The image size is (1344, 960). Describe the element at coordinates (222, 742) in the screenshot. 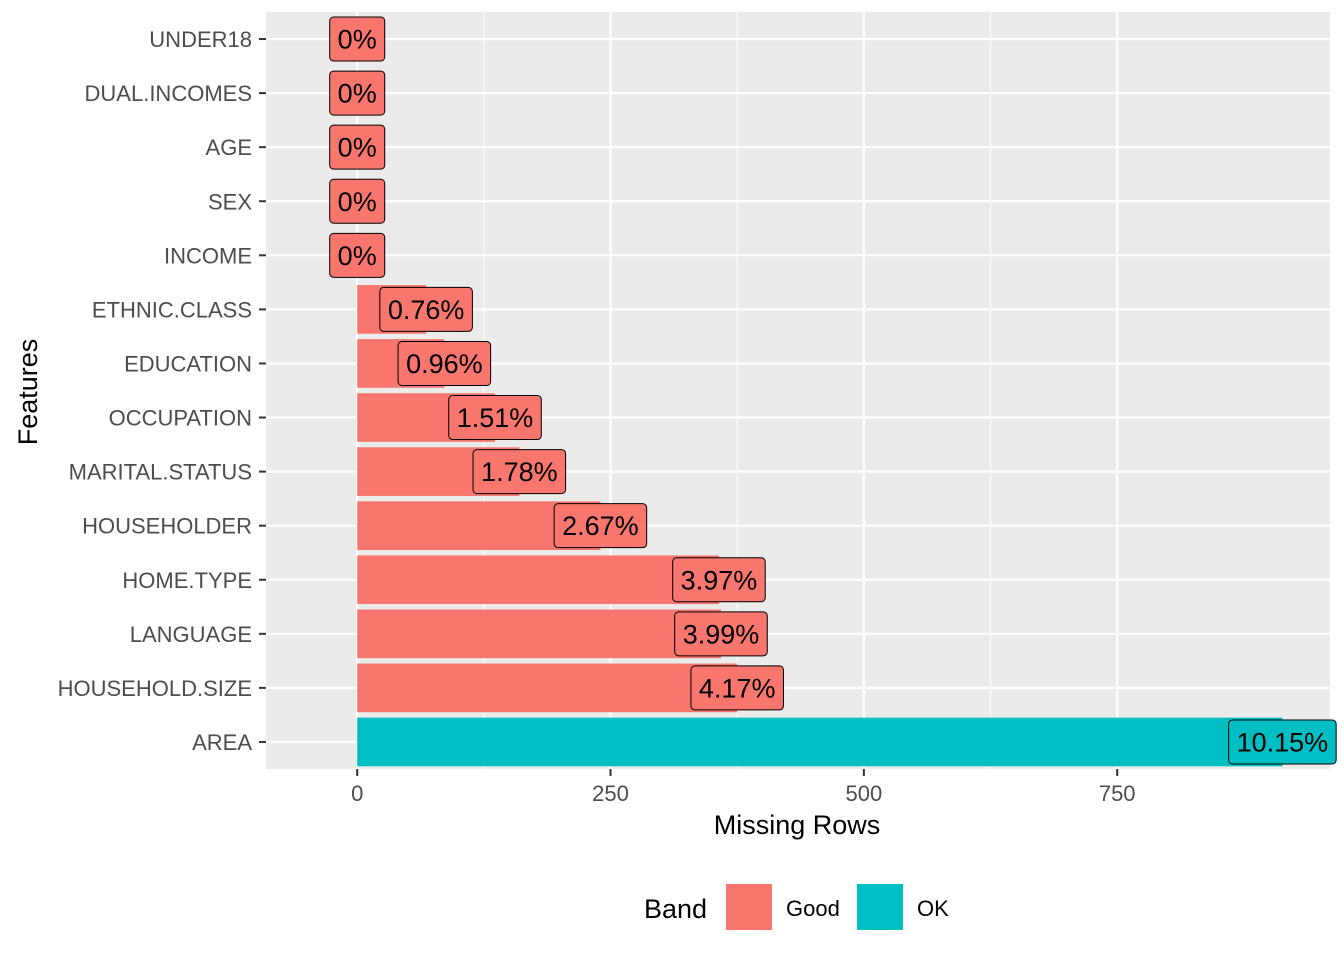

I see `y-tick-label: AREA` at that location.